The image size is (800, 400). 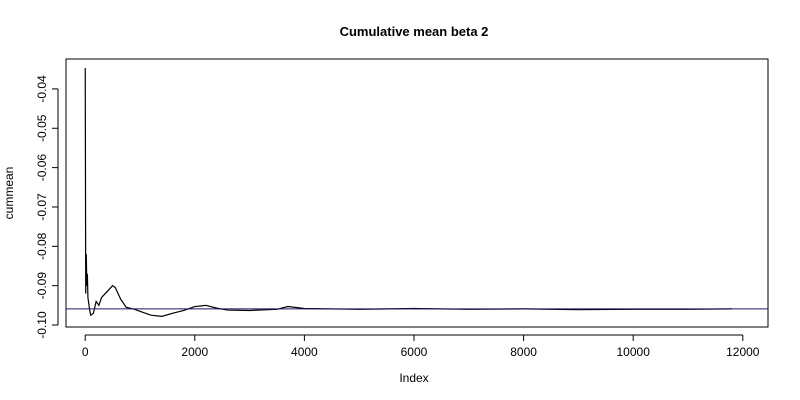 I want to click on x-tick-label: 10000, so click(x=634, y=352).